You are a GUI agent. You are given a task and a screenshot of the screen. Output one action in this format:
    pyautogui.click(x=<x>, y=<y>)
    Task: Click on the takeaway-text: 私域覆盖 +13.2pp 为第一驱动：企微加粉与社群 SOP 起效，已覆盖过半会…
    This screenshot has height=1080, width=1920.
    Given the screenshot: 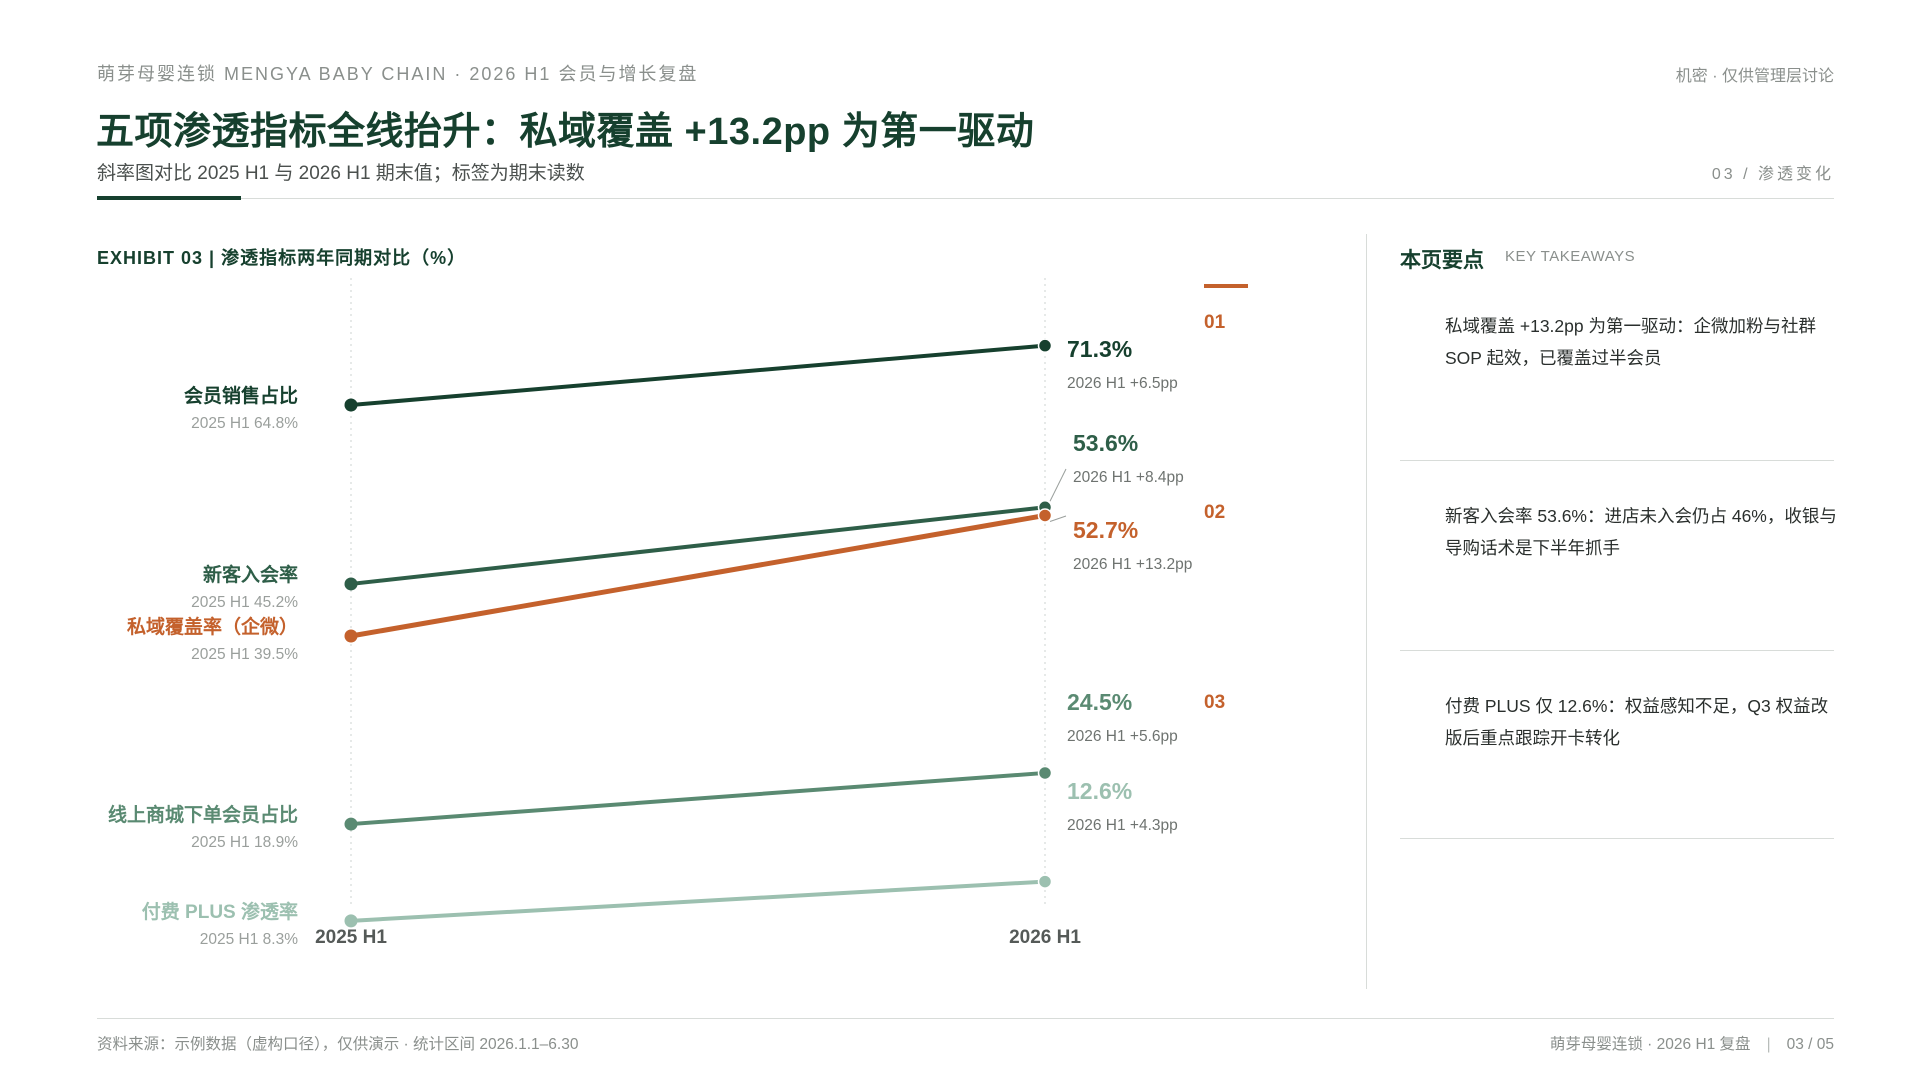 What is the action you would take?
    pyautogui.click(x=1630, y=342)
    